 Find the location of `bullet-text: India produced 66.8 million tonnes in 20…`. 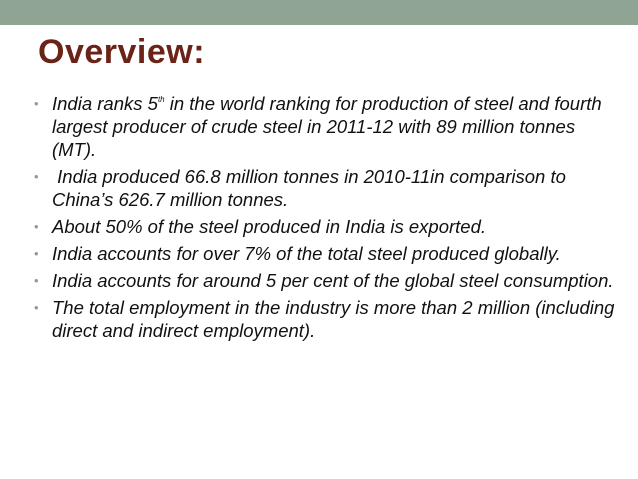

bullet-text: India produced 66.8 million tonnes in 20… is located at coordinates (312, 188).